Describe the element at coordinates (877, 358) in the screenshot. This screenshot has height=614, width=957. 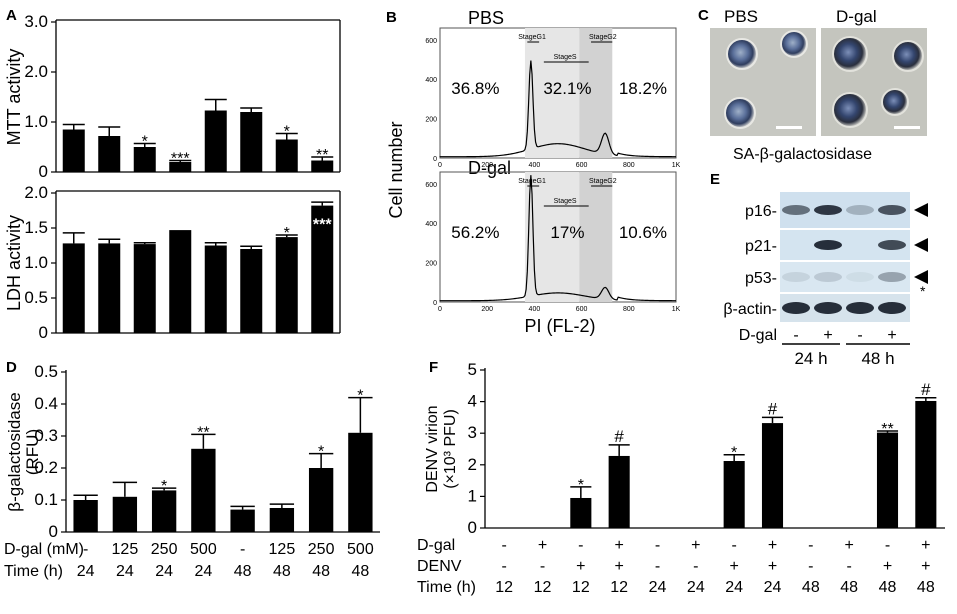
I see `time-label-48: 48 h` at that location.